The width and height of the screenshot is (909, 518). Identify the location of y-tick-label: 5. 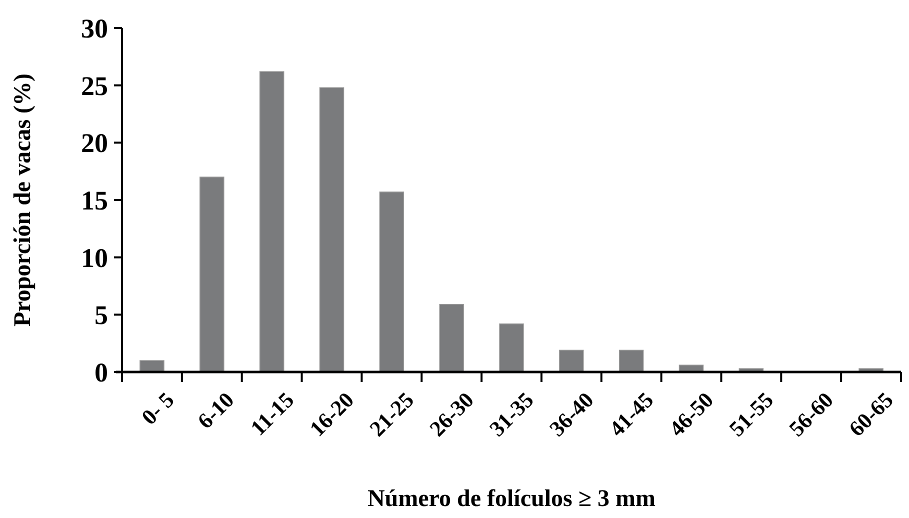
(101, 315).